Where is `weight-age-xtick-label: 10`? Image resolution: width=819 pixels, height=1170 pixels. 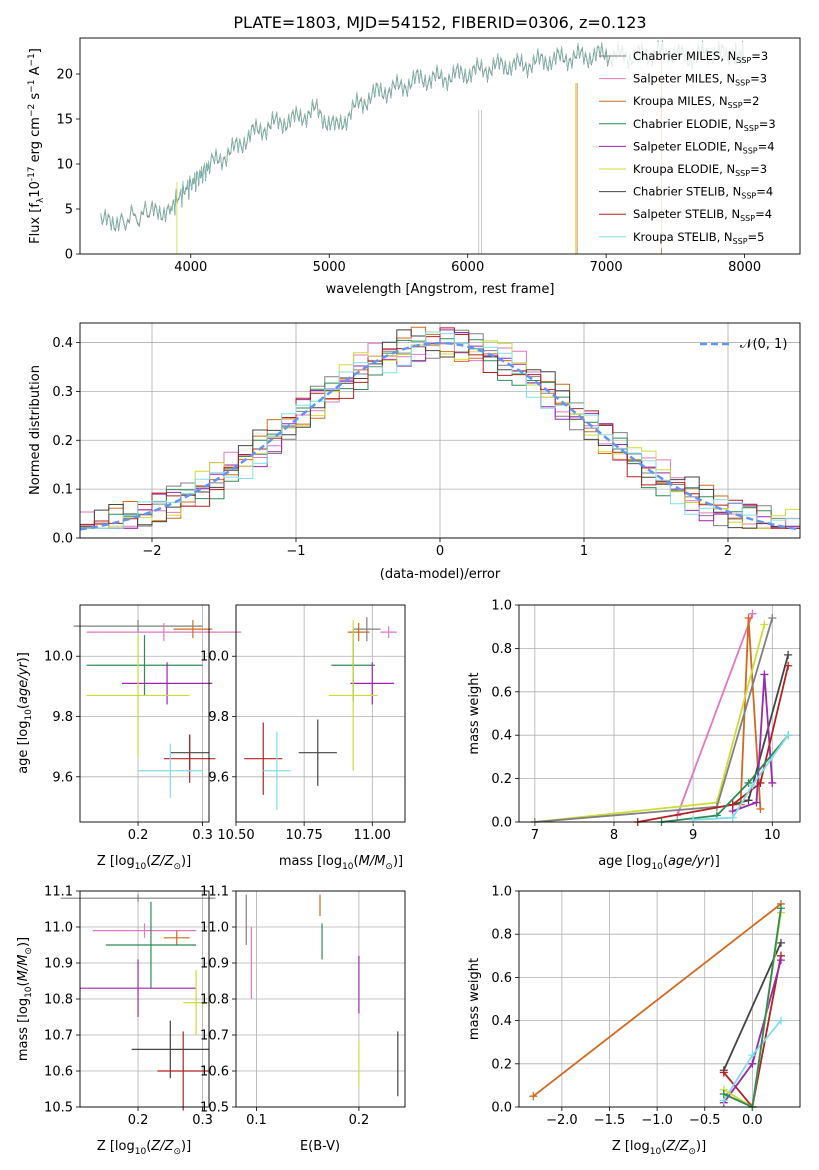 weight-age-xtick-label: 10 is located at coordinates (772, 835).